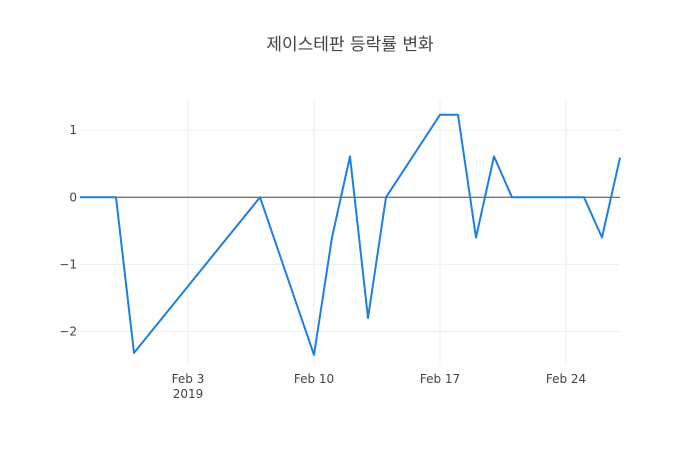 The height and width of the screenshot is (450, 700). What do you see at coordinates (73, 197) in the screenshot?
I see `y-tick-label: 0` at bounding box center [73, 197].